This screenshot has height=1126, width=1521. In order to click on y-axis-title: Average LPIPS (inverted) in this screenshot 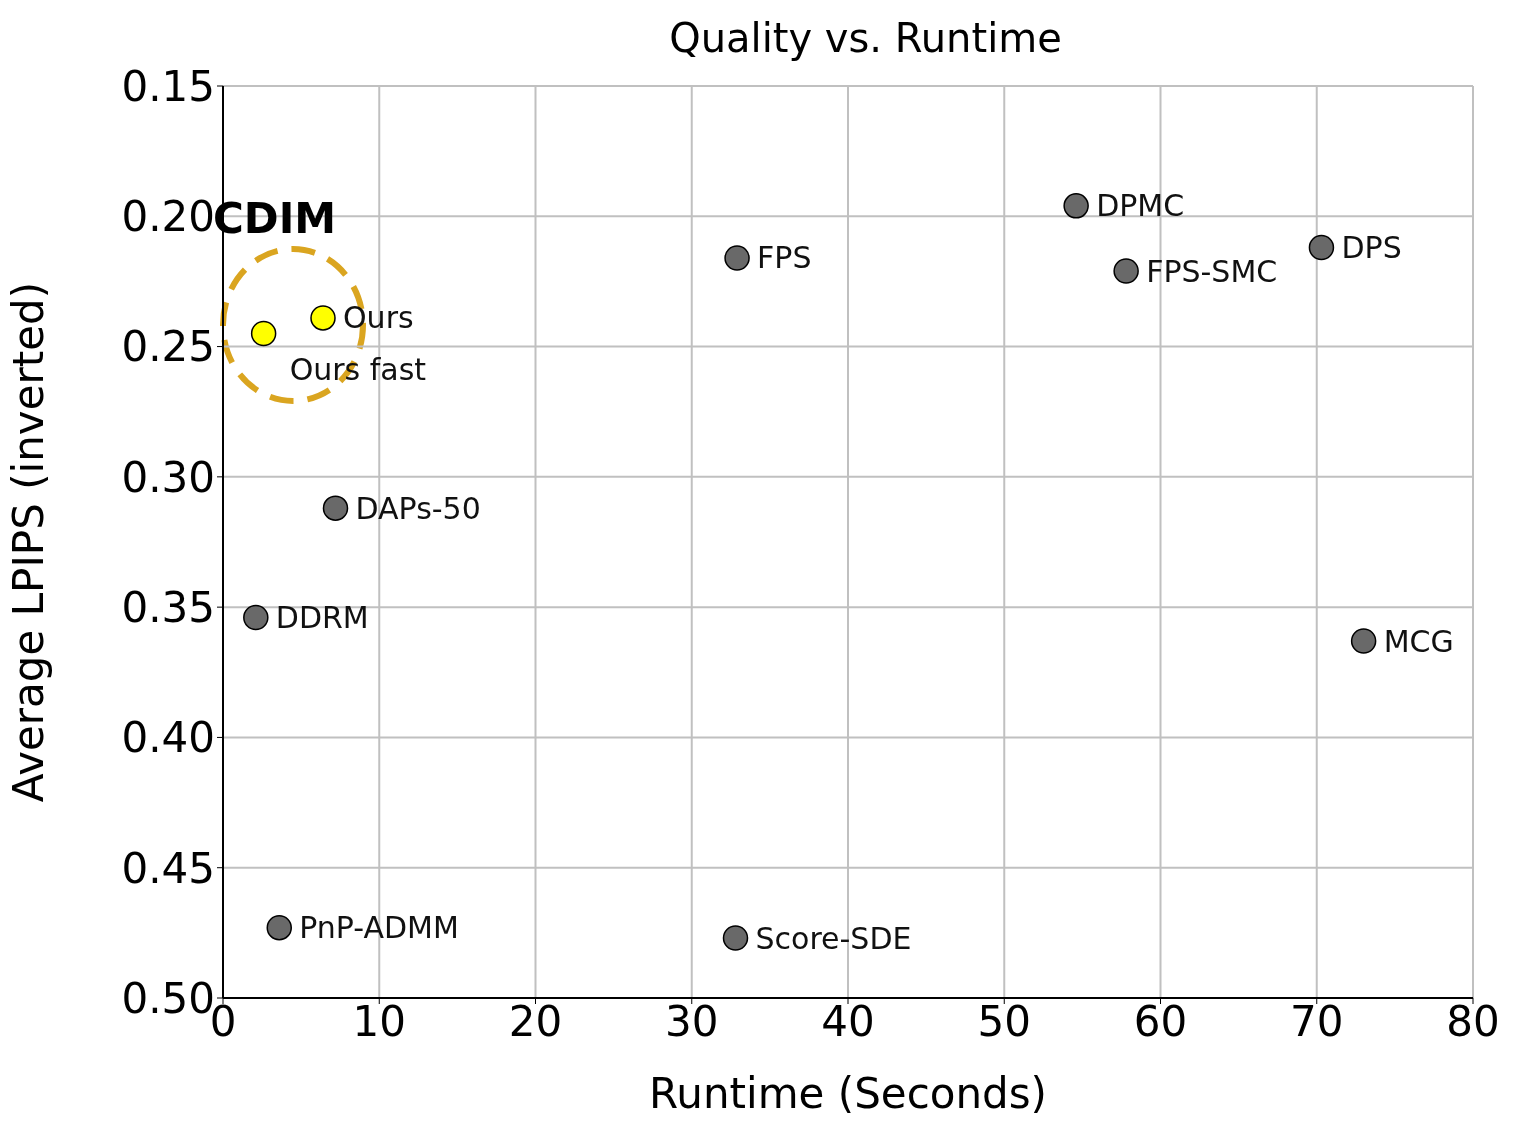, I will do `click(28, 542)`.